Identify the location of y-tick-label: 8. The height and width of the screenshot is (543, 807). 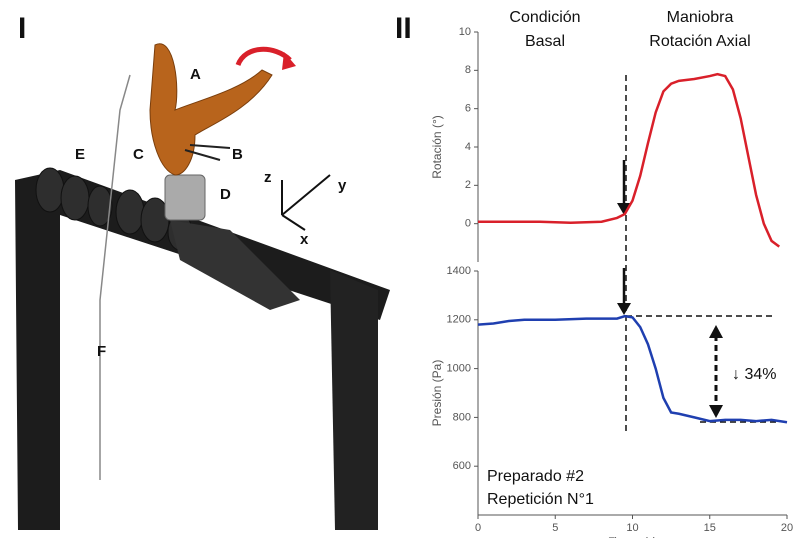
(468, 70).